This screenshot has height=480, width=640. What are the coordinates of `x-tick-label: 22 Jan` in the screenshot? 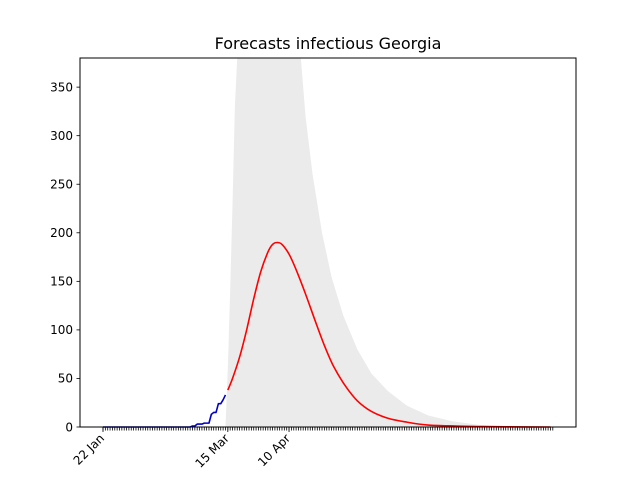 It's located at (89, 449).